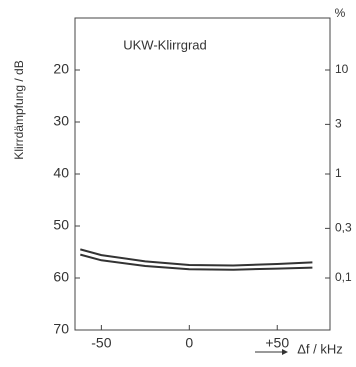 Image resolution: width=356 pixels, height=367 pixels. Describe the element at coordinates (285, 352) in the screenshot. I see `x-axis-arrowhead` at that location.